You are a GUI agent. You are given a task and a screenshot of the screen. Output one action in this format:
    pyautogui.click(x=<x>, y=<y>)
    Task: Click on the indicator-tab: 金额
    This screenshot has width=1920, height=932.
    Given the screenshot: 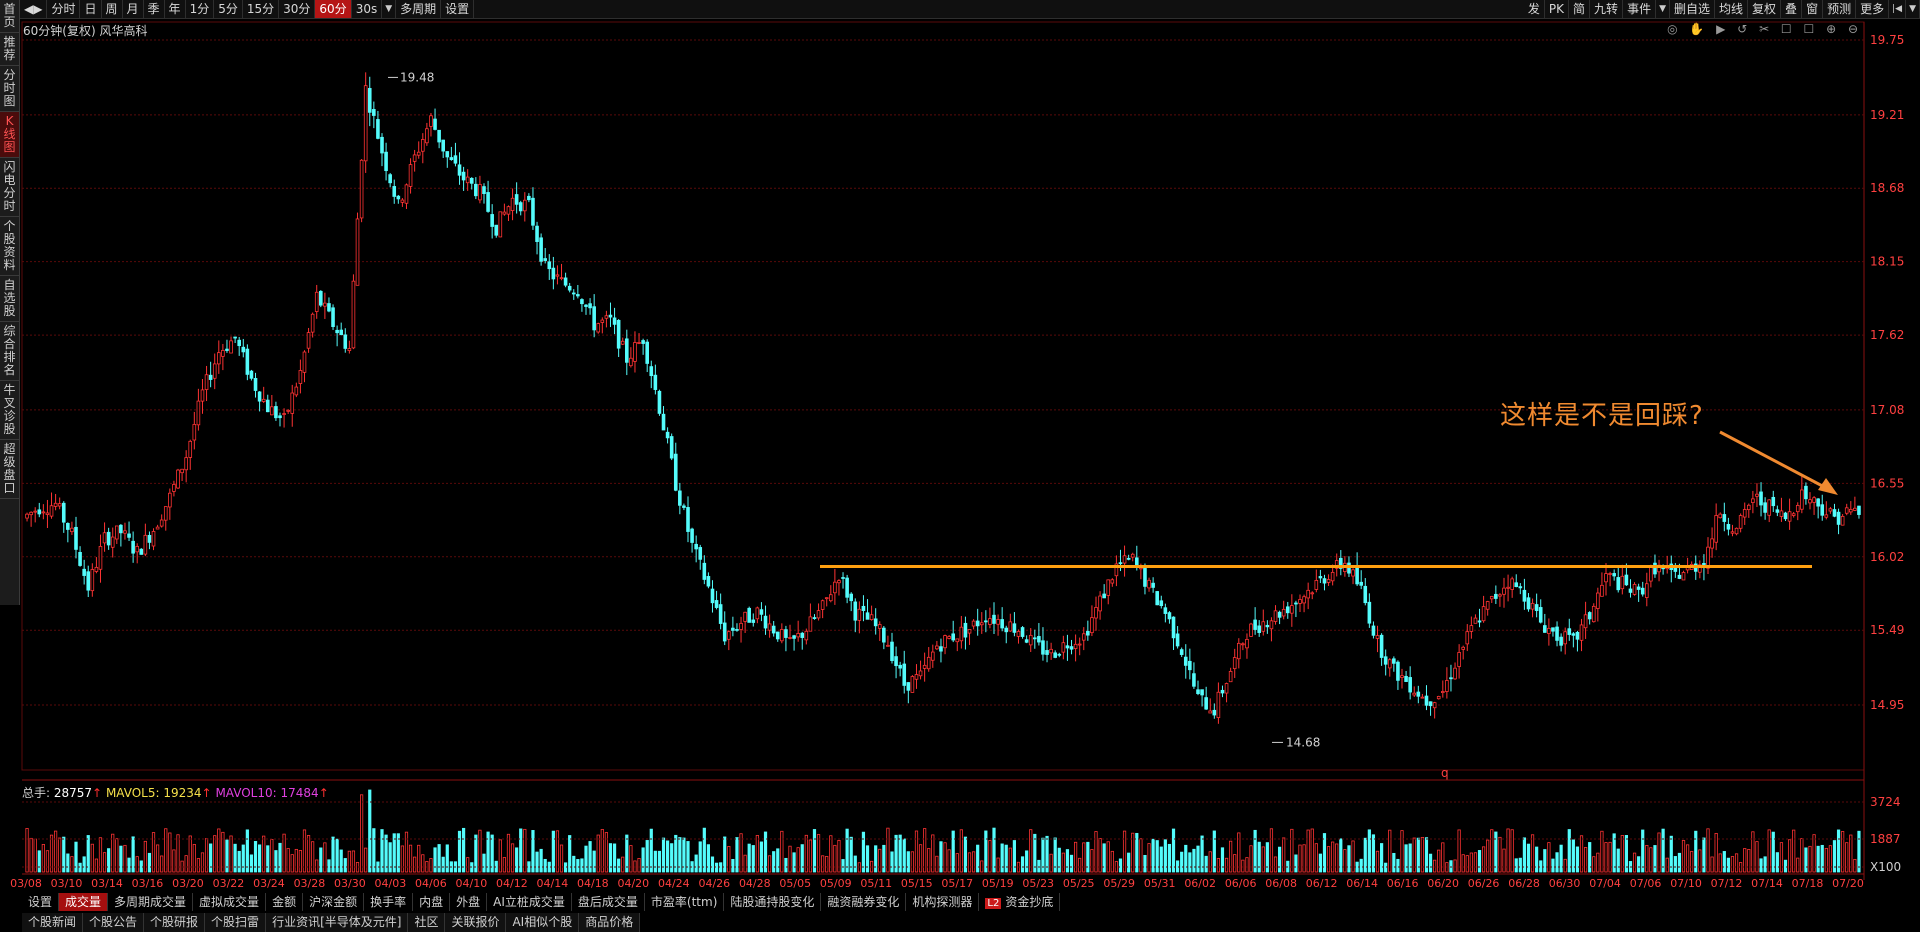 What is the action you would take?
    pyautogui.click(x=285, y=902)
    